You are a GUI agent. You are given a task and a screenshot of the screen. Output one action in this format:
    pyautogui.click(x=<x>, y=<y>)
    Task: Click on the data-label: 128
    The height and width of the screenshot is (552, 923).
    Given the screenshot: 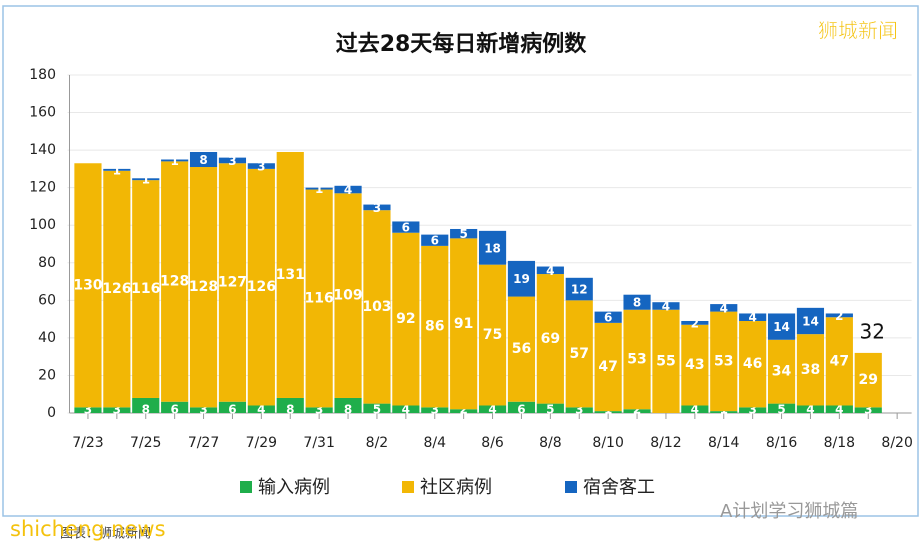 What is the action you would take?
    pyautogui.click(x=203, y=287)
    